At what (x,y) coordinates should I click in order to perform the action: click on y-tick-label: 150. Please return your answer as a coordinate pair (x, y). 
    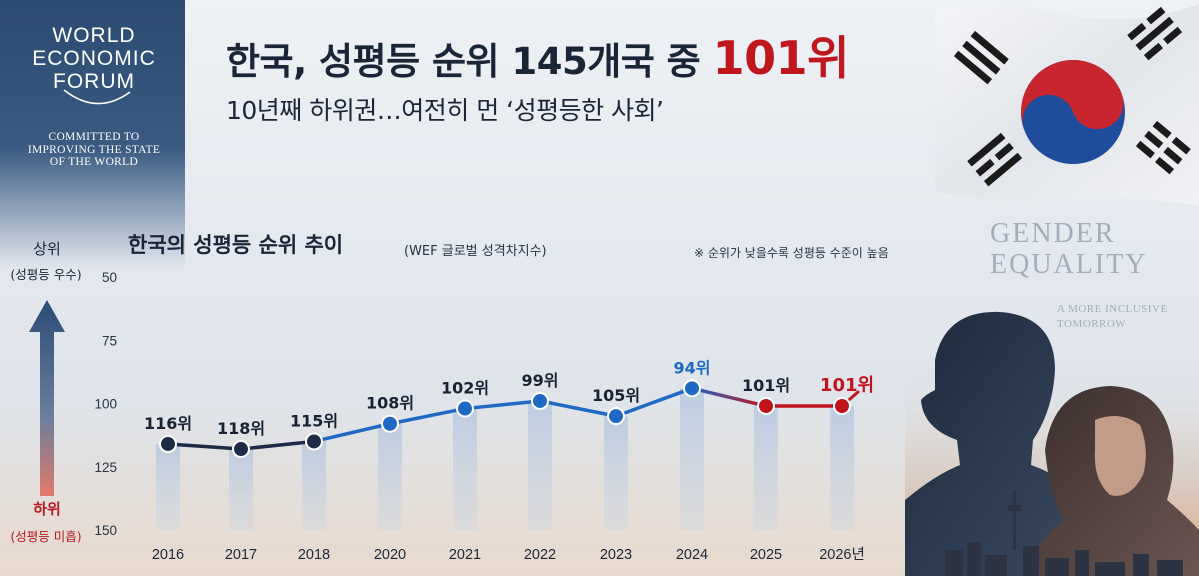
    Looking at the image, I should click on (105, 530).